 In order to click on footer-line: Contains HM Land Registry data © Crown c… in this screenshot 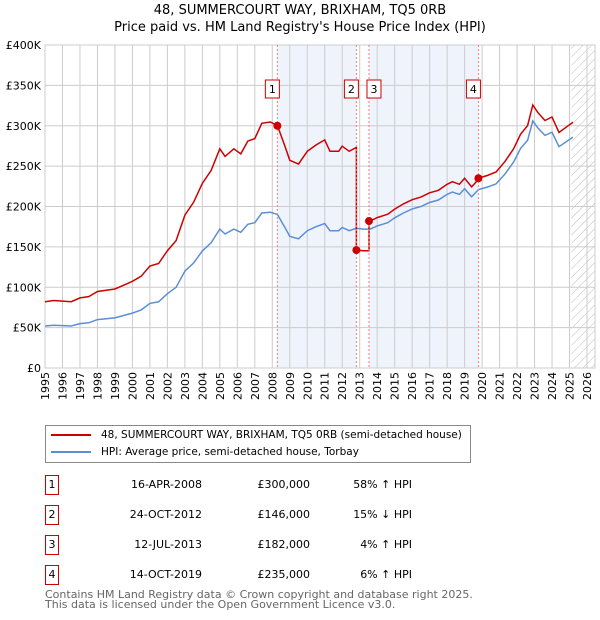, I will do `click(259, 594)`.